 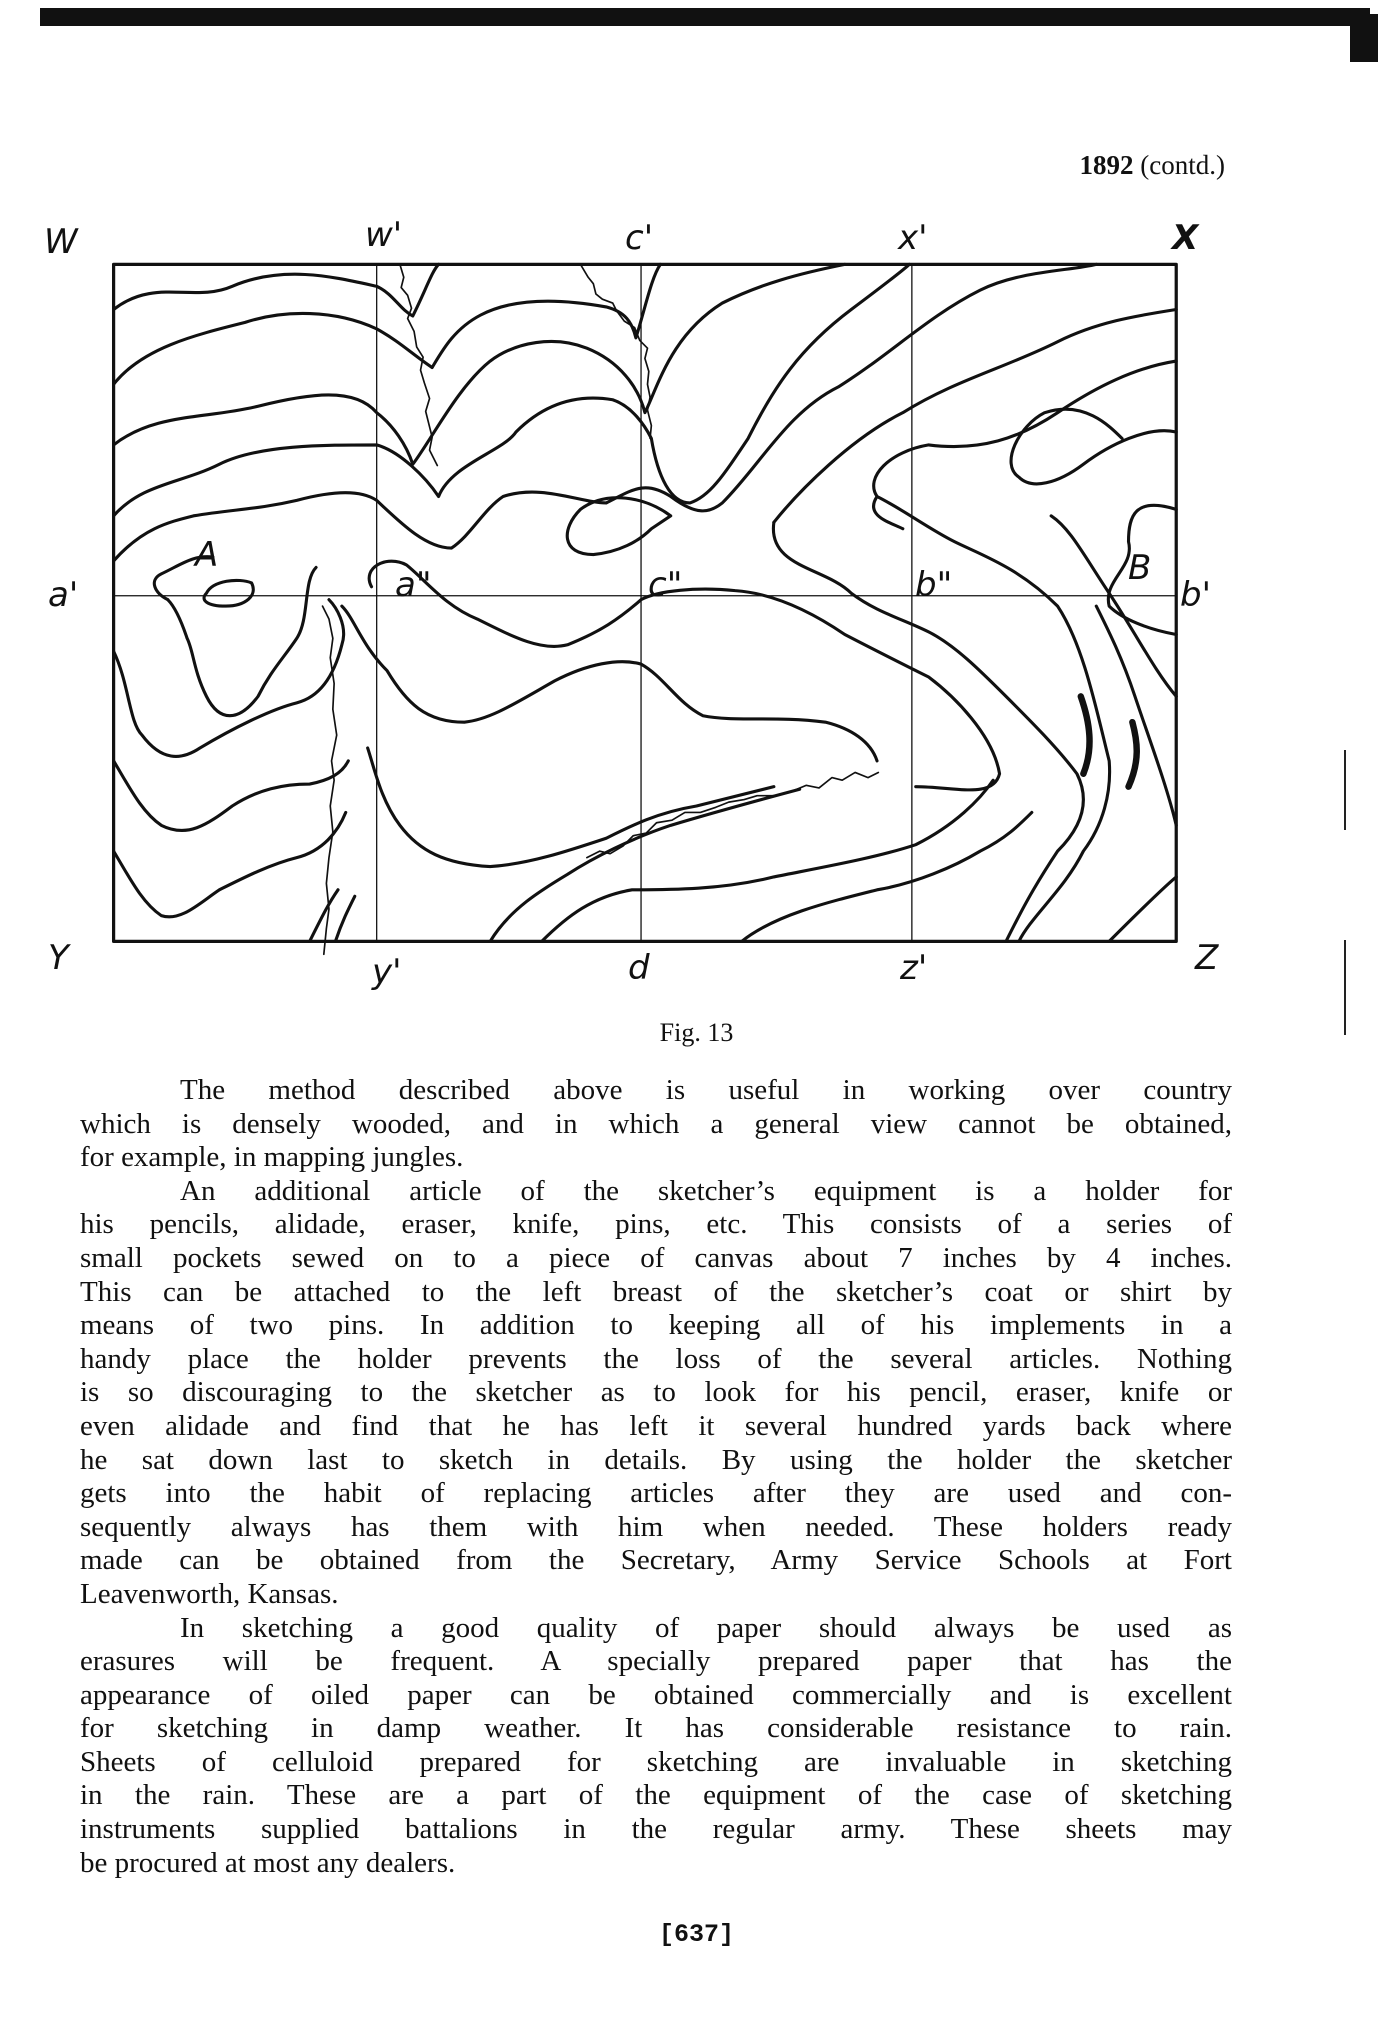 What do you see at coordinates (268, 1862) in the screenshot?
I see `text-line: be procured at most any dealers.` at bounding box center [268, 1862].